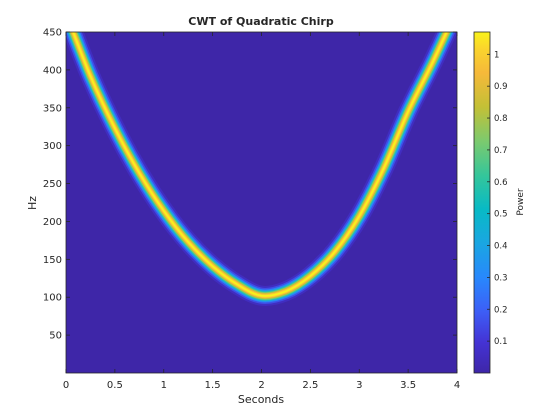 The height and width of the screenshot is (420, 560). I want to click on colorbar-tick-label: 0.3, so click(501, 278).